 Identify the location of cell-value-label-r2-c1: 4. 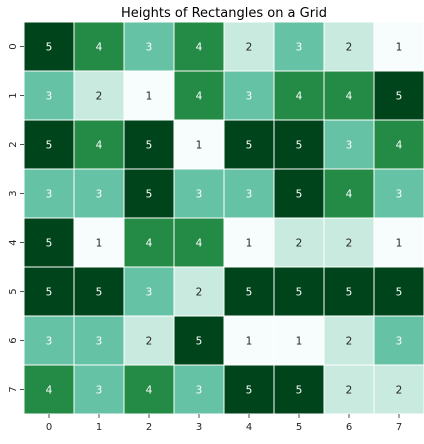
(99, 146).